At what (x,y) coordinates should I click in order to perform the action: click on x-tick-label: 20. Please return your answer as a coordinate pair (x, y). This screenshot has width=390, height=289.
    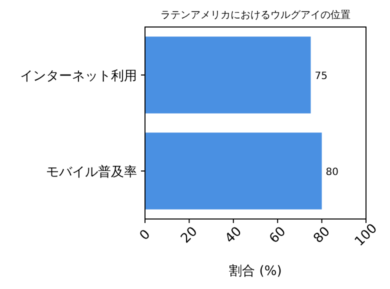
    Looking at the image, I should click on (189, 235).